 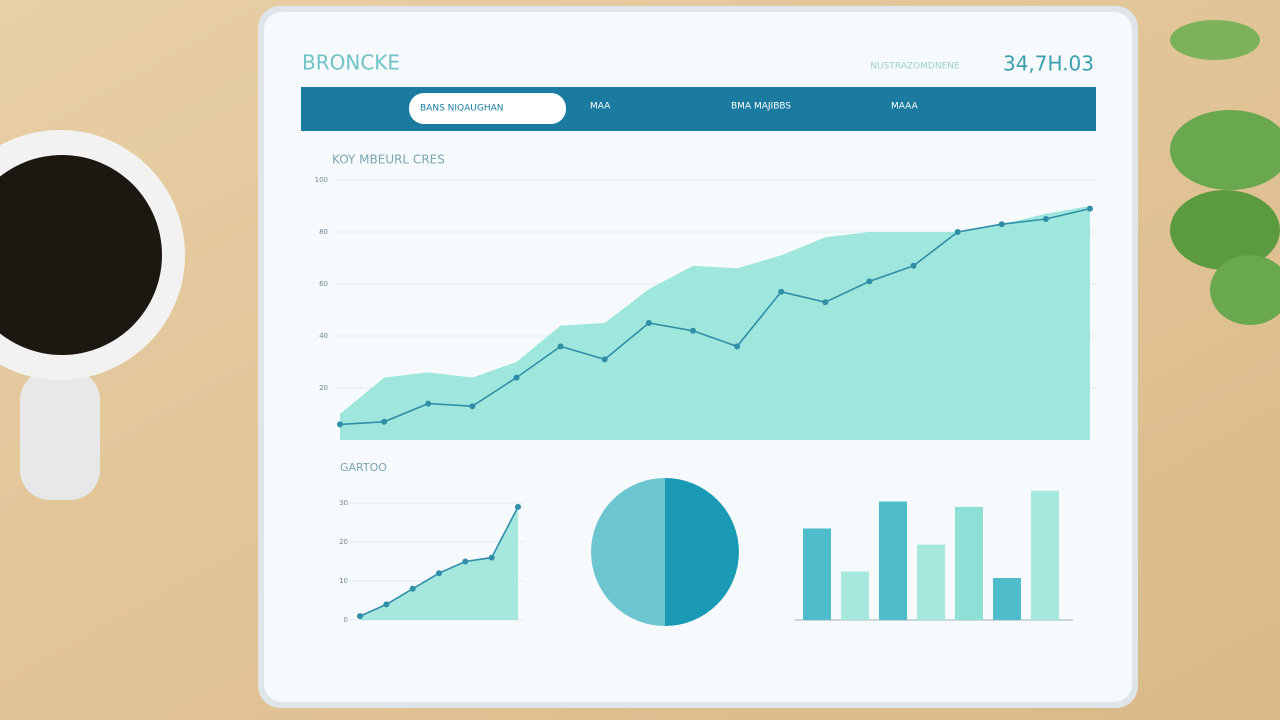 I want to click on plant, so click(x=1225, y=172).